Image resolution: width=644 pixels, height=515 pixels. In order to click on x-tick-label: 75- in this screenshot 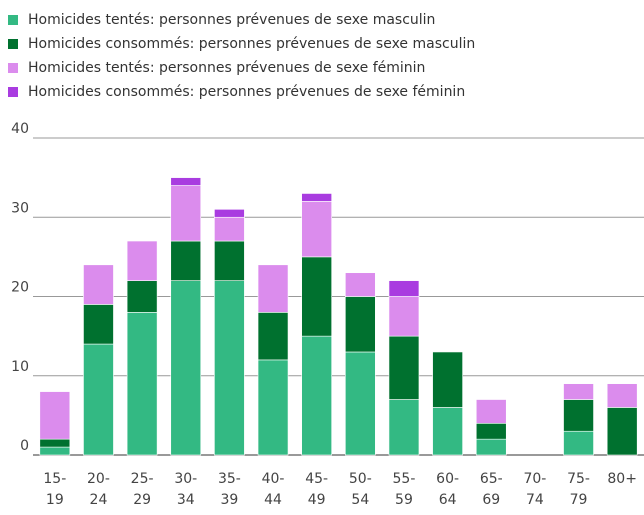, I will do `click(578, 479)`.